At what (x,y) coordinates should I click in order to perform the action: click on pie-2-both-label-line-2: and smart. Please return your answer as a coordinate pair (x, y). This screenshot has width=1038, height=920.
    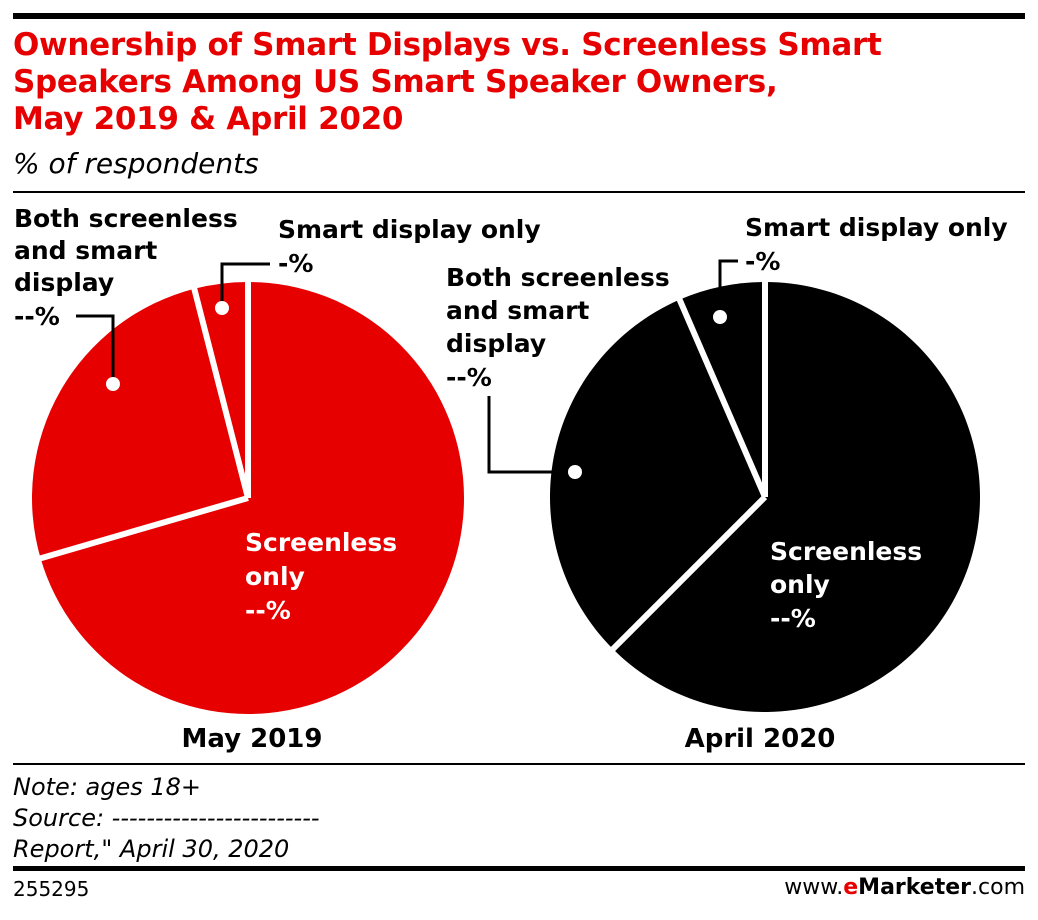
    Looking at the image, I should click on (517, 310).